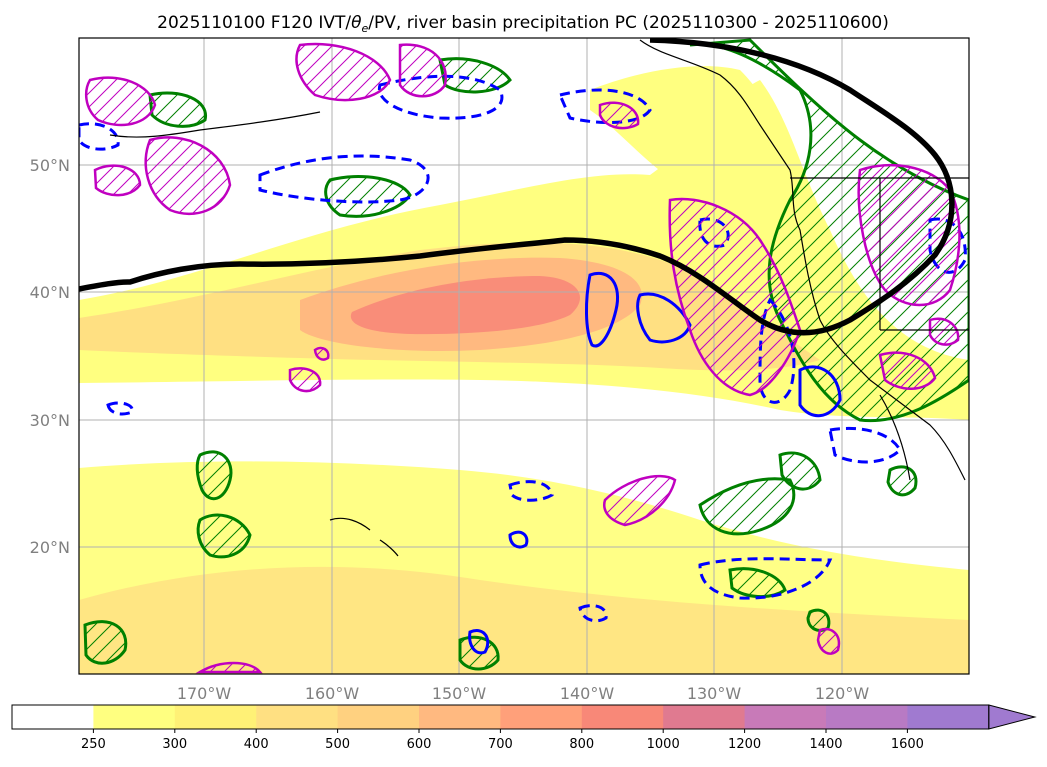 Image resolution: width=1047 pixels, height=767 pixels. I want to click on colorbar-tick-label: 700, so click(500, 744).